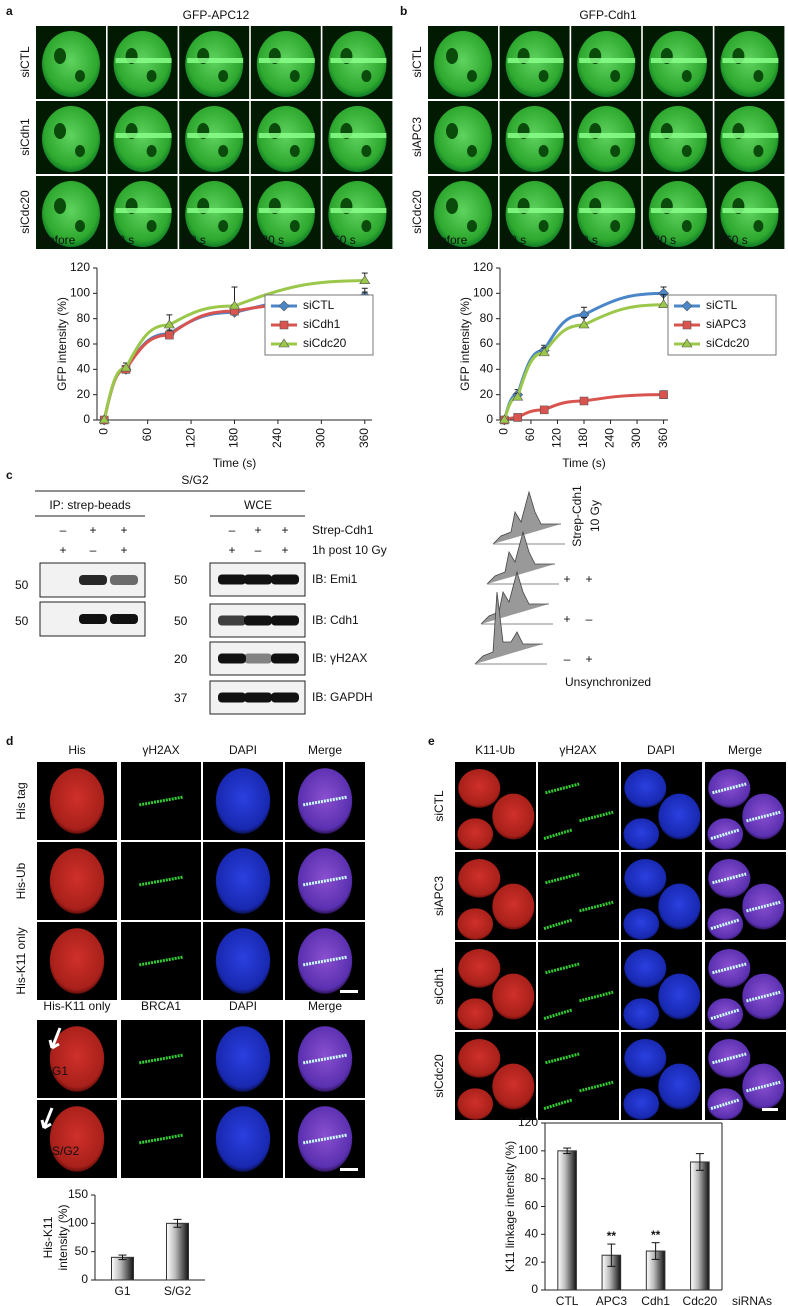 This screenshot has width=788, height=1306. I want to click on mw-marker: 50, so click(22, 621).